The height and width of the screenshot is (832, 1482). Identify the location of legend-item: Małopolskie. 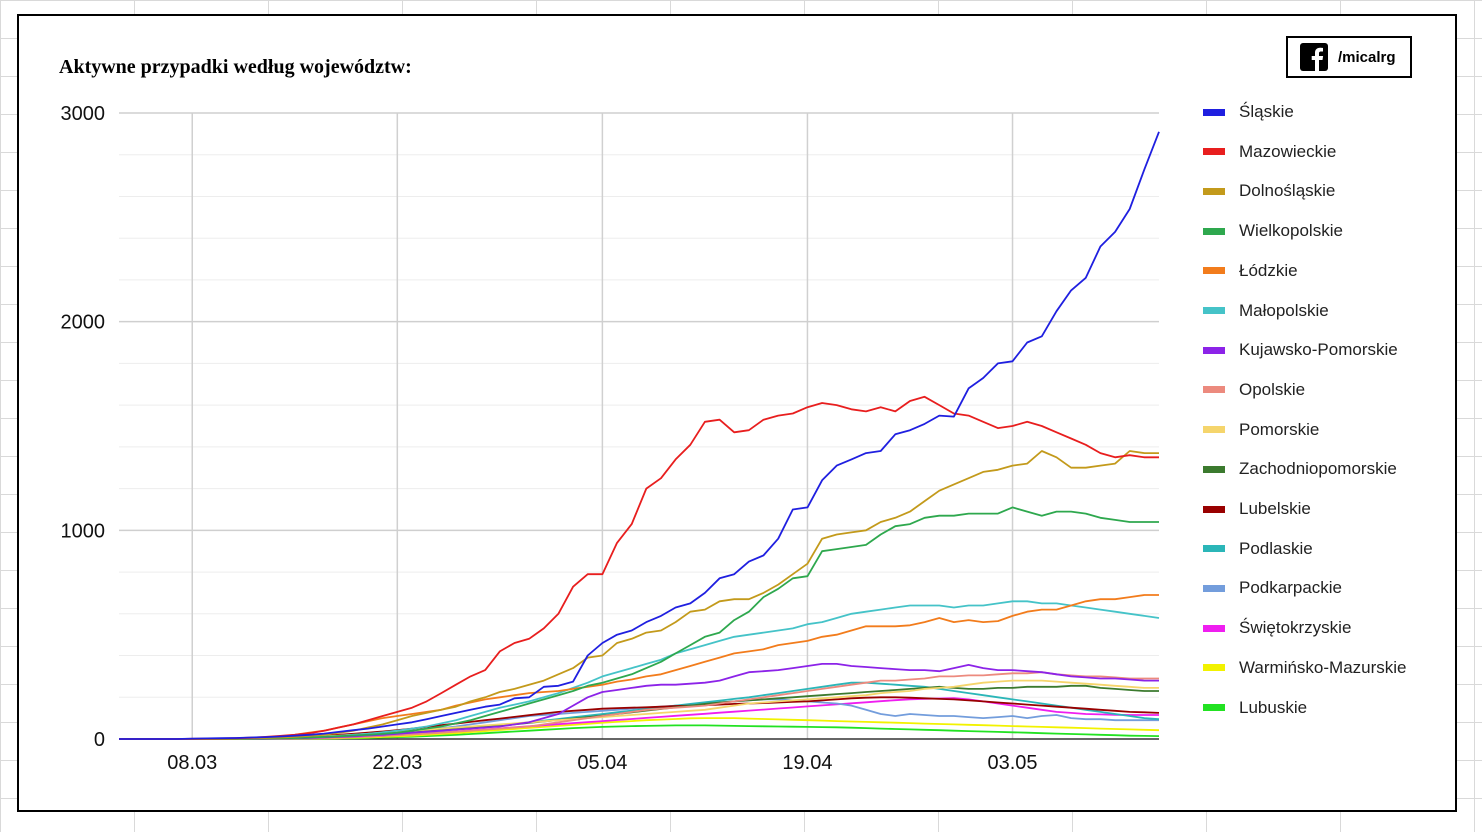
(1266, 311).